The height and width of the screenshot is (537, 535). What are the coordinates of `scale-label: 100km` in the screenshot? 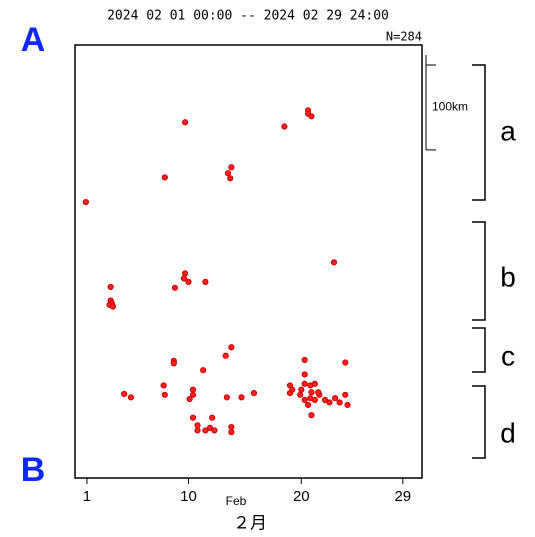 It's located at (450, 107).